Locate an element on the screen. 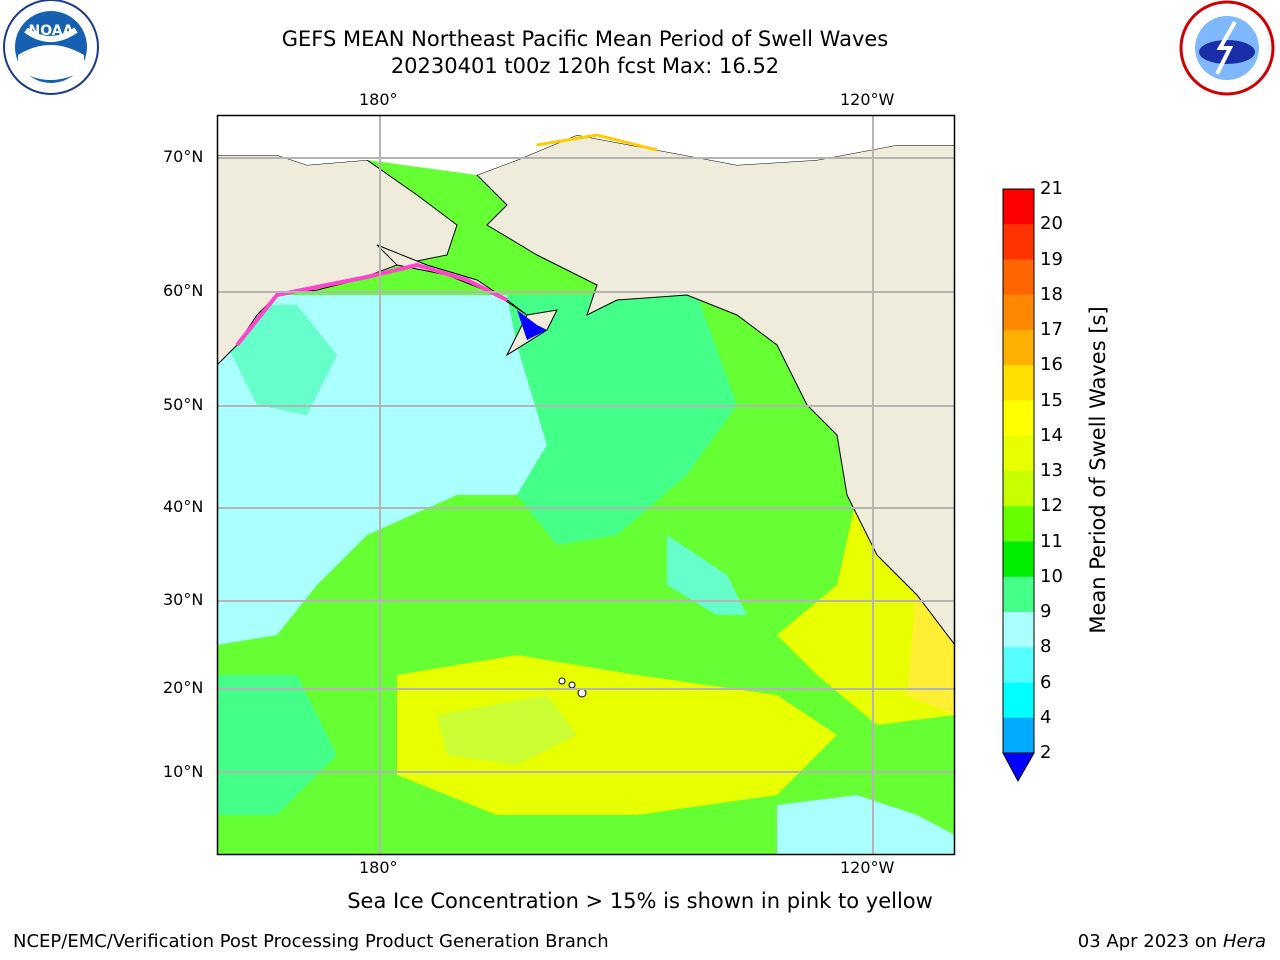  colorbar-tick-label: 6 is located at coordinates (1046, 682).